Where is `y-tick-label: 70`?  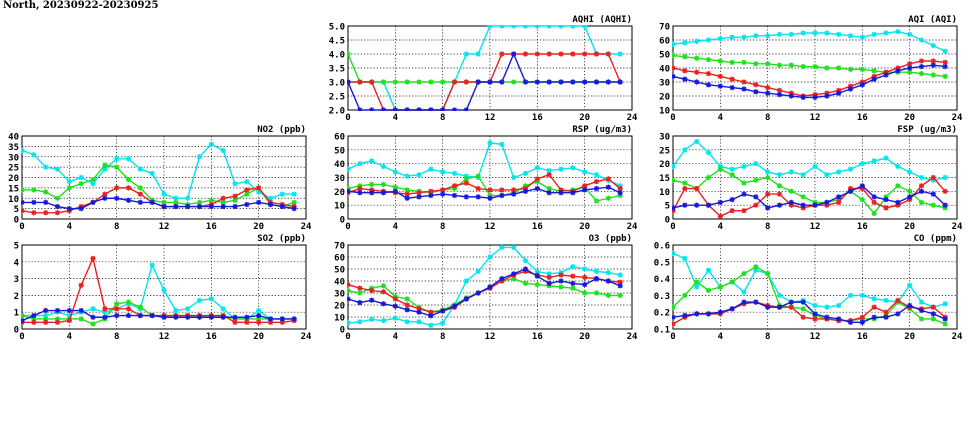
y-tick-label: 70 is located at coordinates (664, 28).